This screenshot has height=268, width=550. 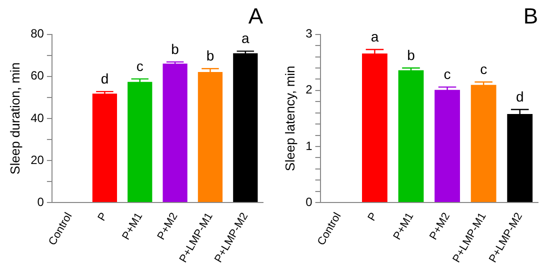 What do you see at coordinates (290, 119) in the screenshot?
I see `y-axis-title: Sleep latency, min` at bounding box center [290, 119].